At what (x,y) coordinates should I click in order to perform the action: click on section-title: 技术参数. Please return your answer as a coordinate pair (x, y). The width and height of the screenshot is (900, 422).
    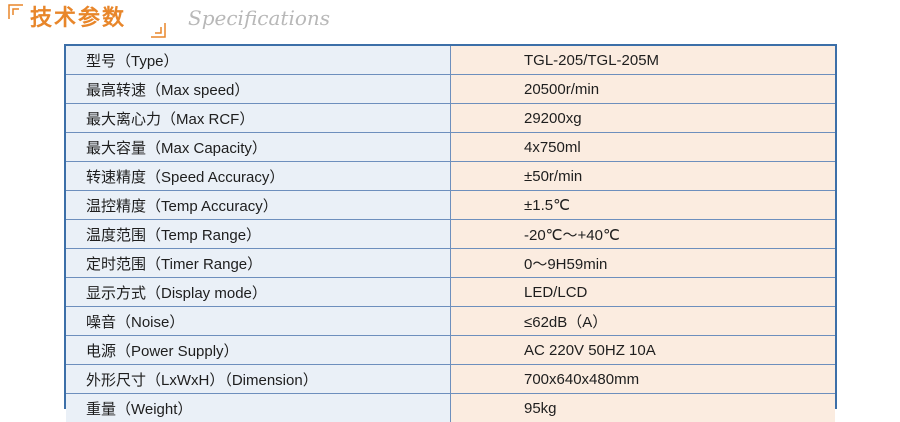
    Looking at the image, I should click on (78, 19).